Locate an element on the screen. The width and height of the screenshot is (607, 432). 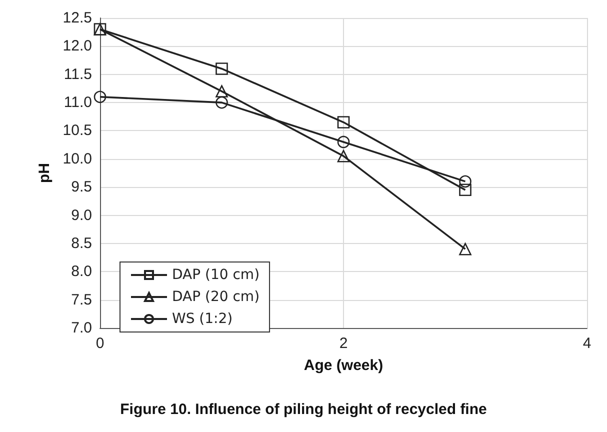
y-tick-label: 8.0 is located at coordinates (81, 271).